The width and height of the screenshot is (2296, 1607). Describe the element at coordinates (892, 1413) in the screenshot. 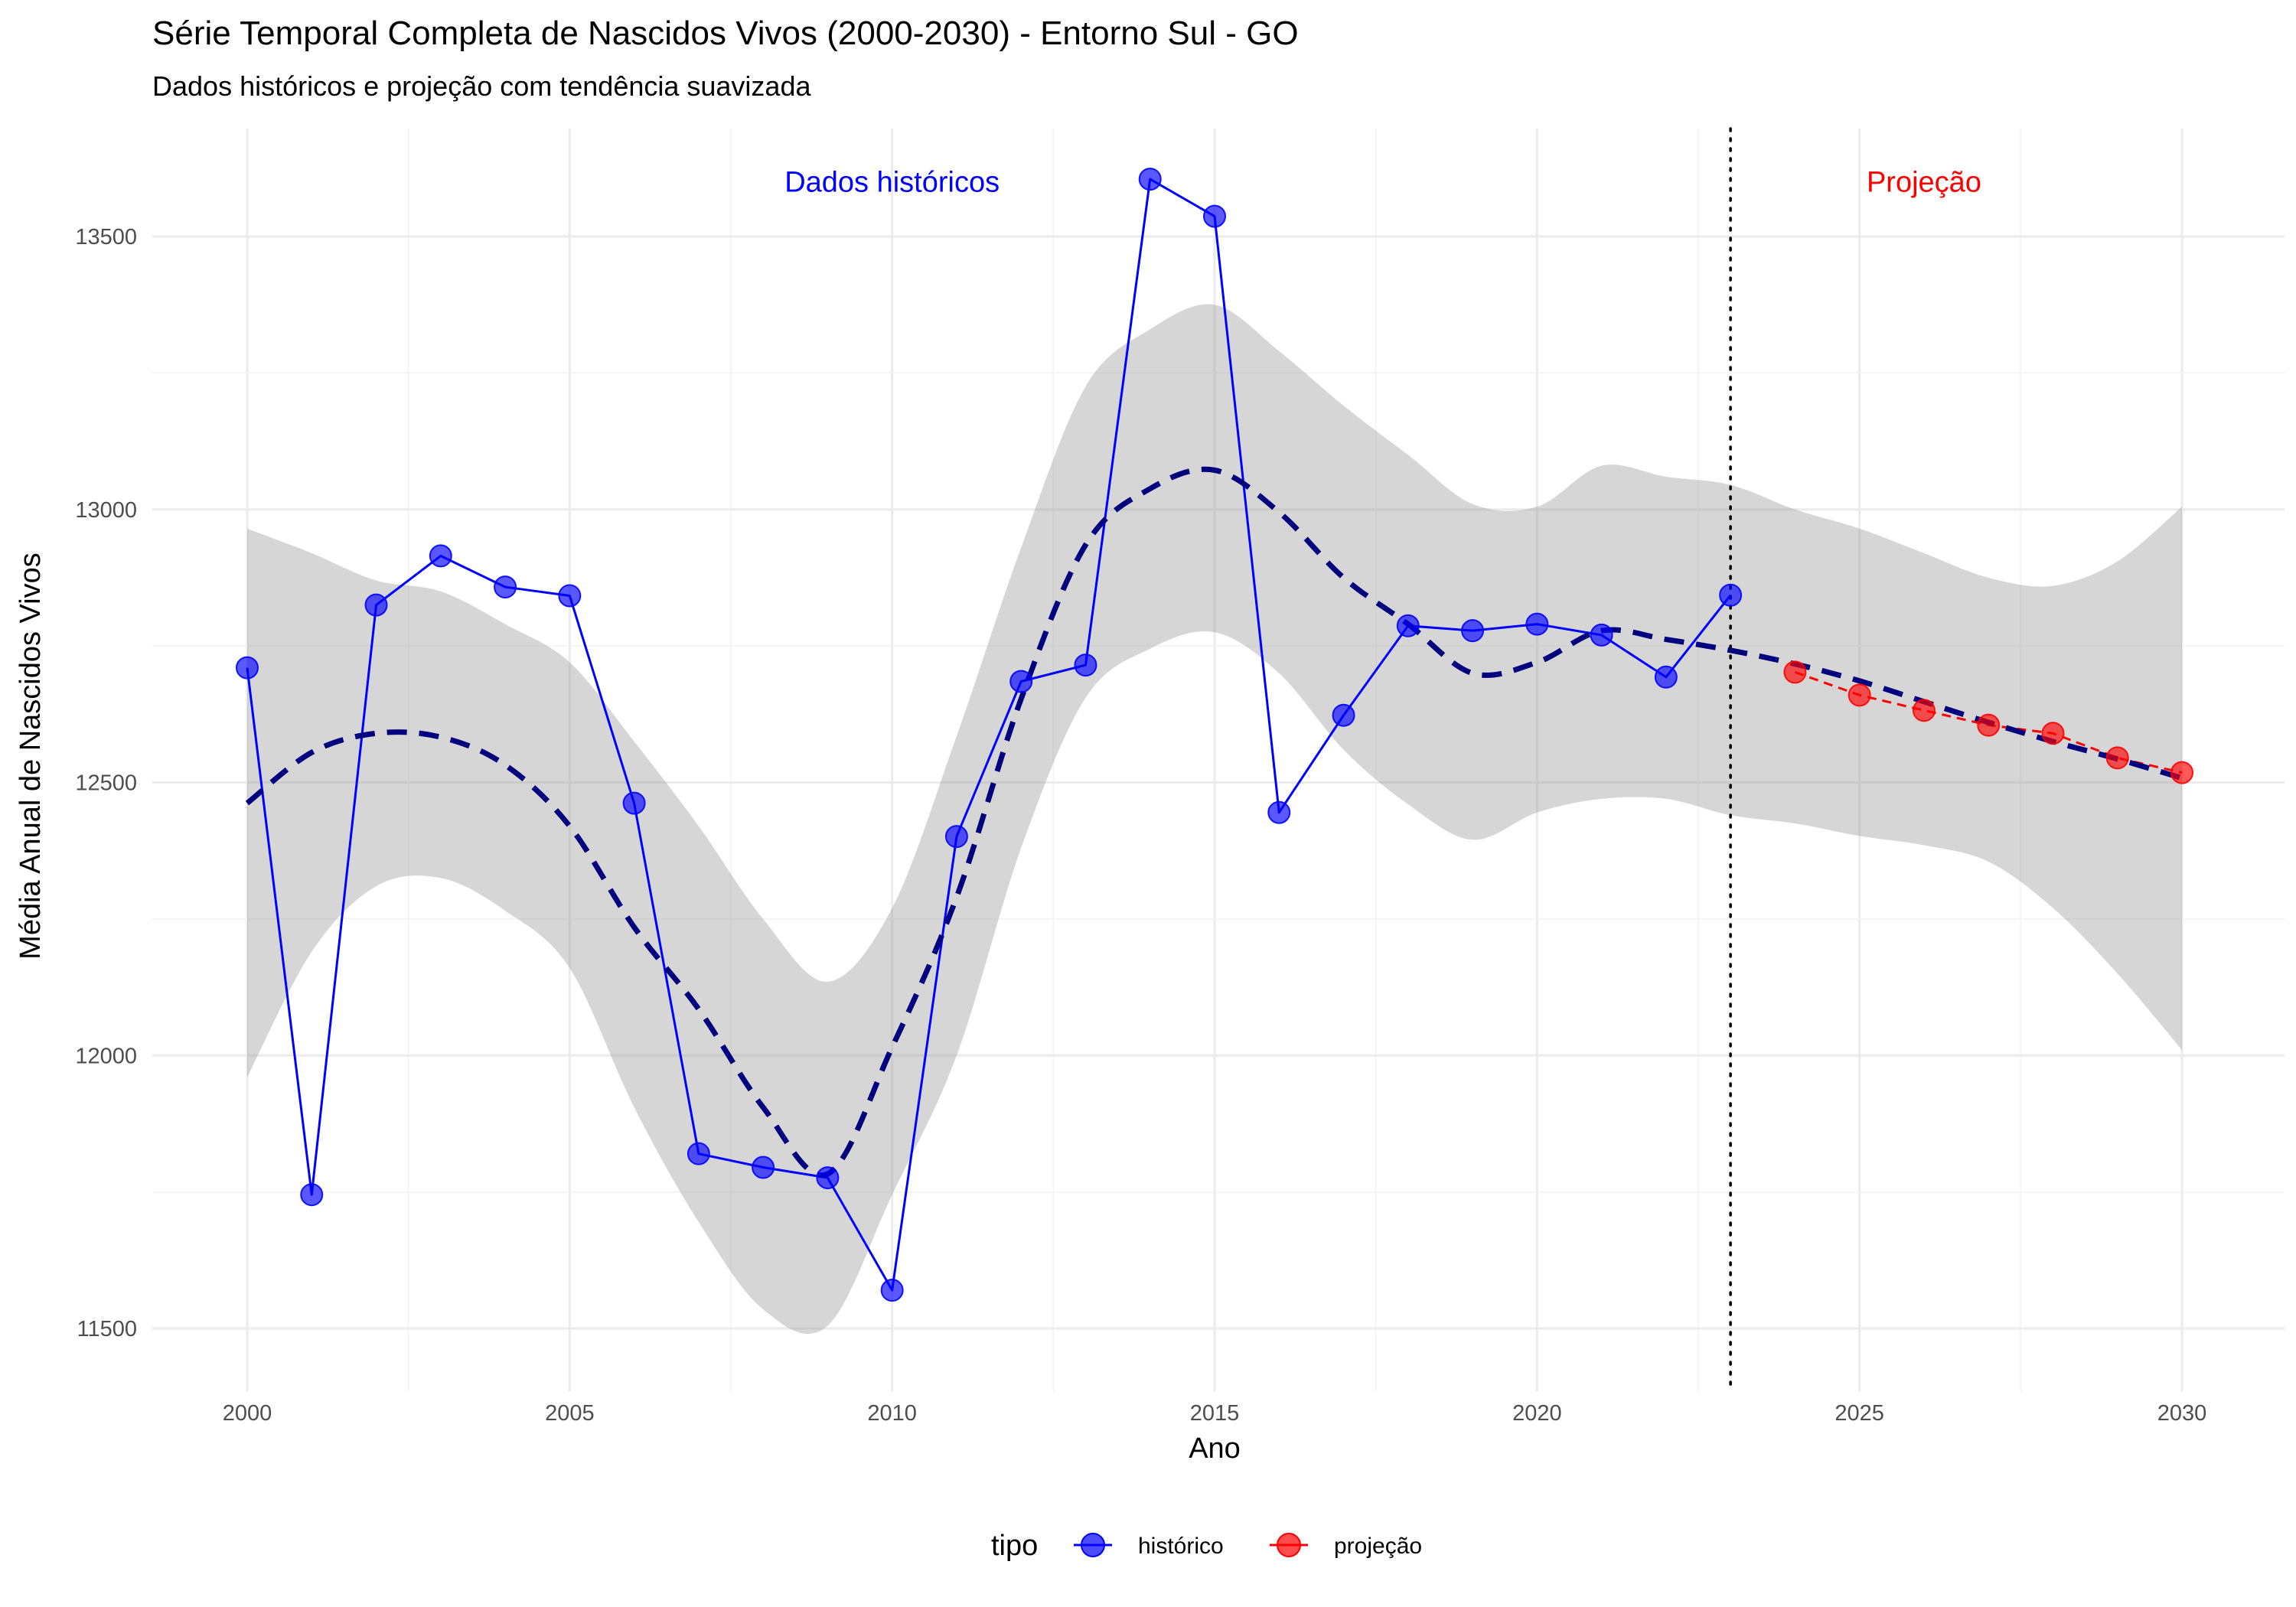

I see `x-tick-label-2010: 2010` at that location.